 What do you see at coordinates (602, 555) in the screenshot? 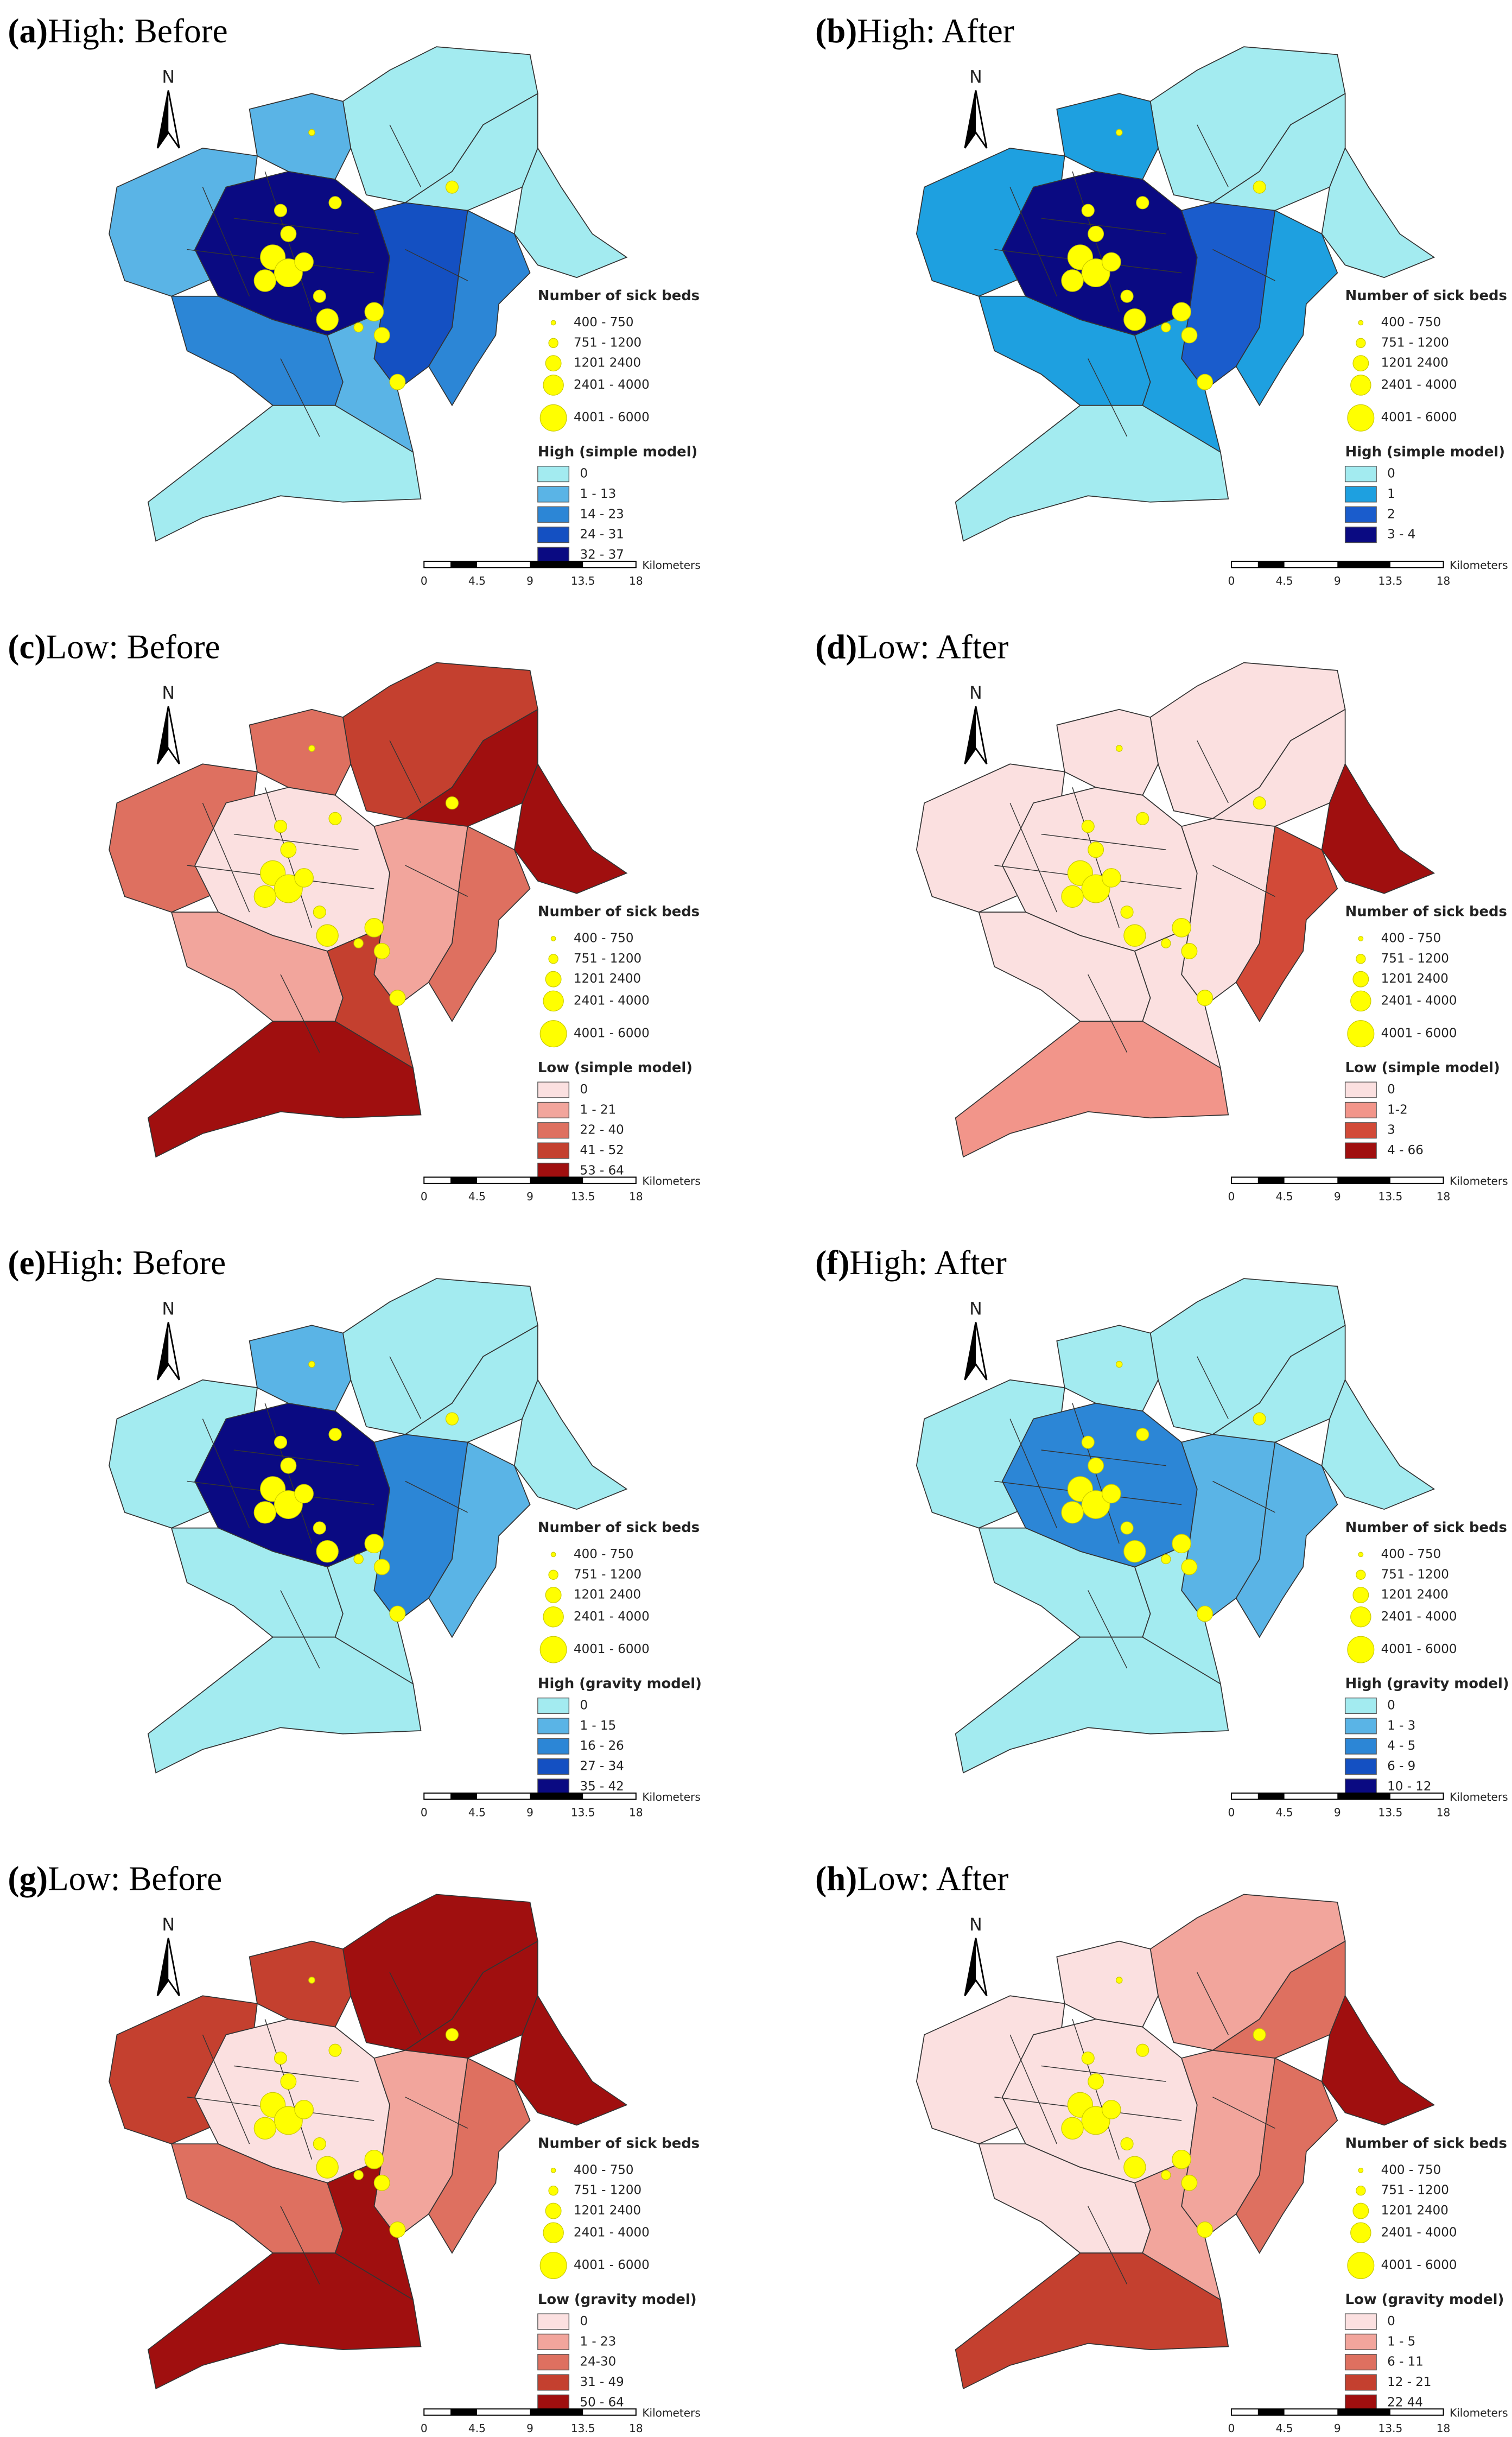
I see `class-legend-label: 32 - 37` at bounding box center [602, 555].